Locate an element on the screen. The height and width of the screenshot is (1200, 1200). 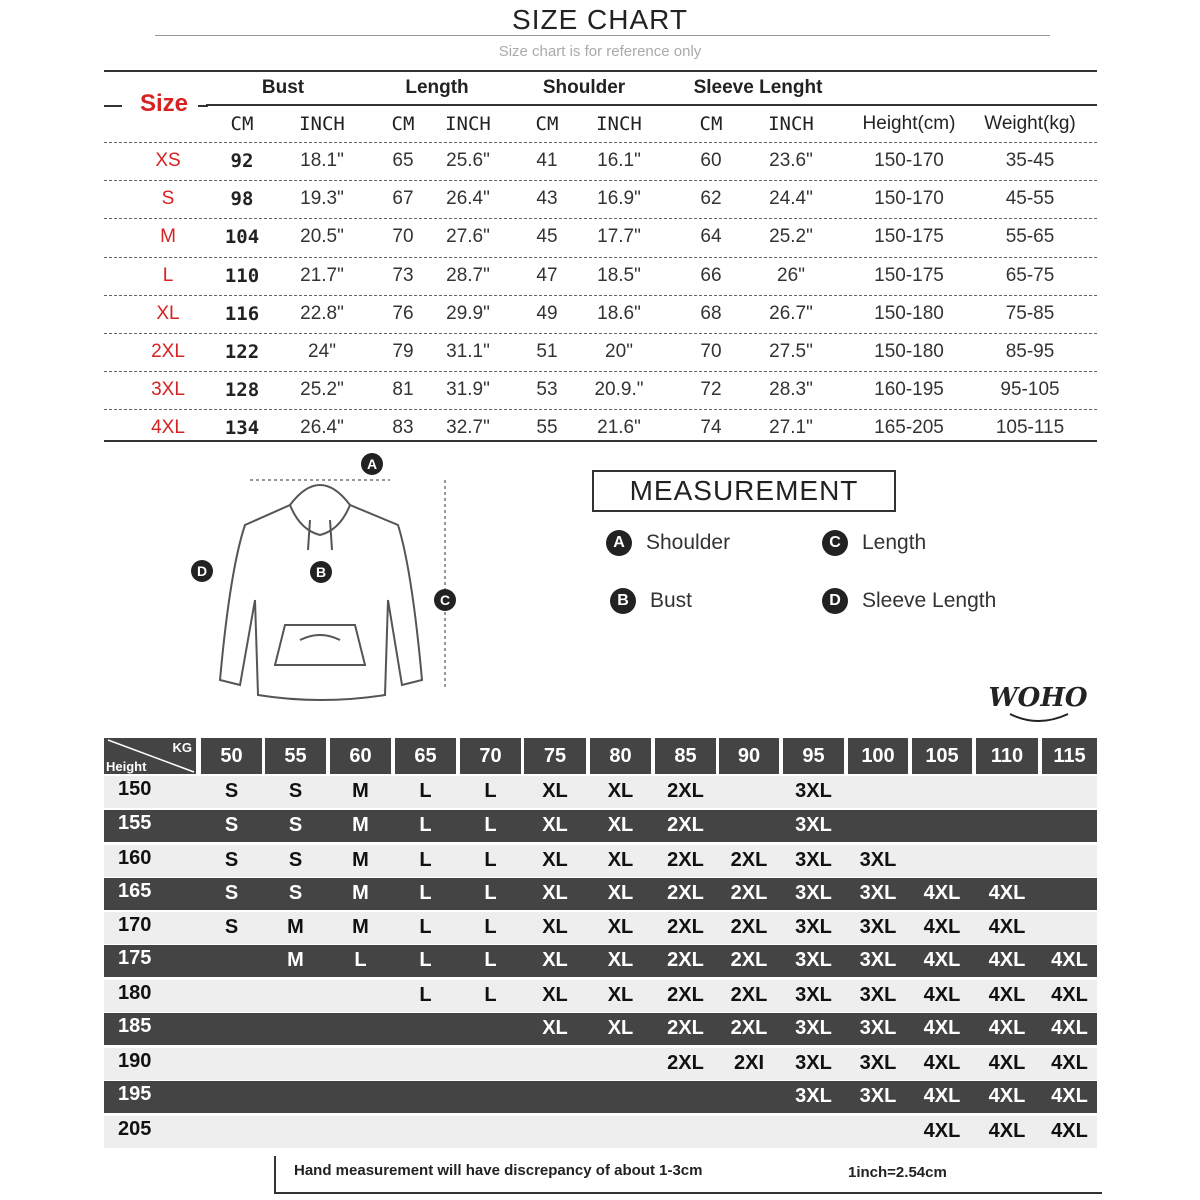
grid-row: 150 S S M L L XL XL 2XL 3XL is located at coordinates (600, 792).